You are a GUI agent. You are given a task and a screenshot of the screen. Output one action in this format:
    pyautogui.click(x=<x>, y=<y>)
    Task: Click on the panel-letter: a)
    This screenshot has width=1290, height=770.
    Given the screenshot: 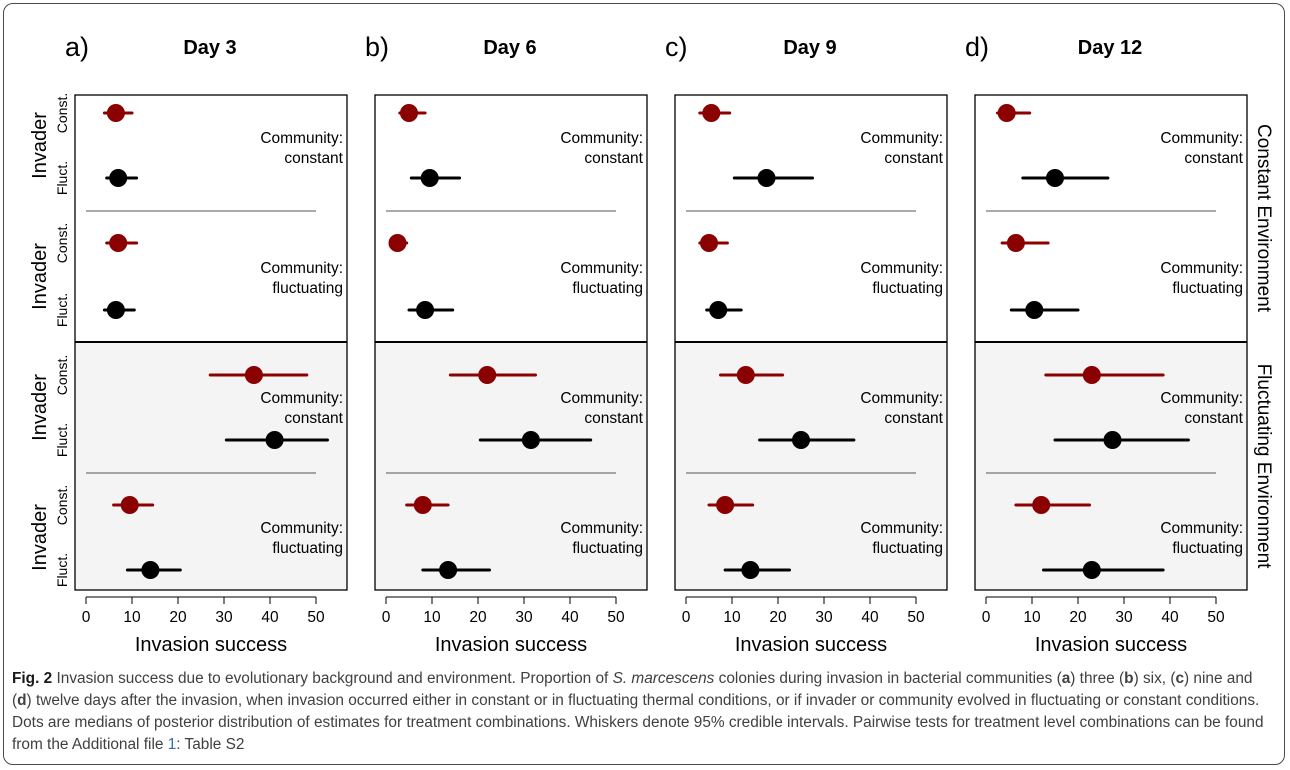 What is the action you would take?
    pyautogui.click(x=77, y=47)
    